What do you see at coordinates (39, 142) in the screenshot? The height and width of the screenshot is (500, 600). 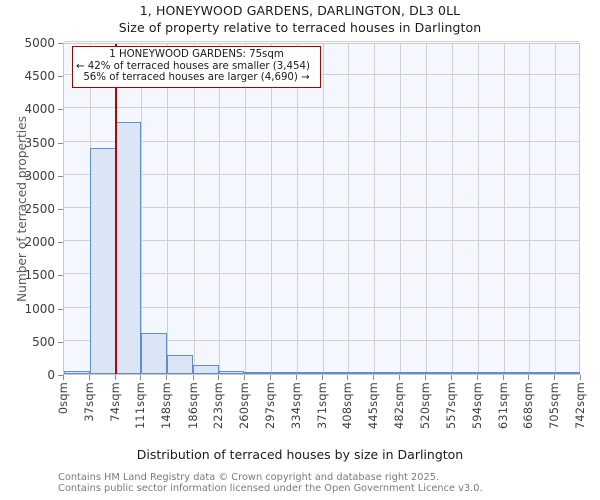 I see `y-axis-tick-label: 3500` at bounding box center [39, 142].